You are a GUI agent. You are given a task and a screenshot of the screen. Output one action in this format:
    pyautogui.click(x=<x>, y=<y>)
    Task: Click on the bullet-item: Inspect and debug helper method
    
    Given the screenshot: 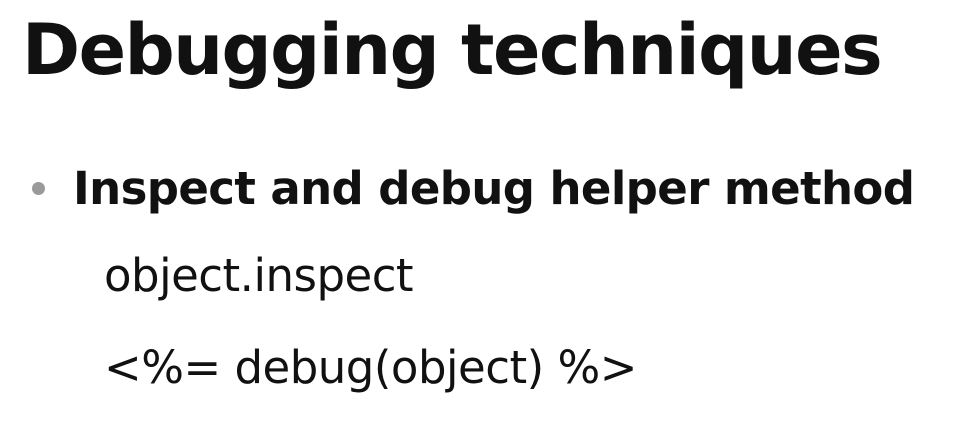 What is the action you would take?
    pyautogui.click(x=473, y=188)
    